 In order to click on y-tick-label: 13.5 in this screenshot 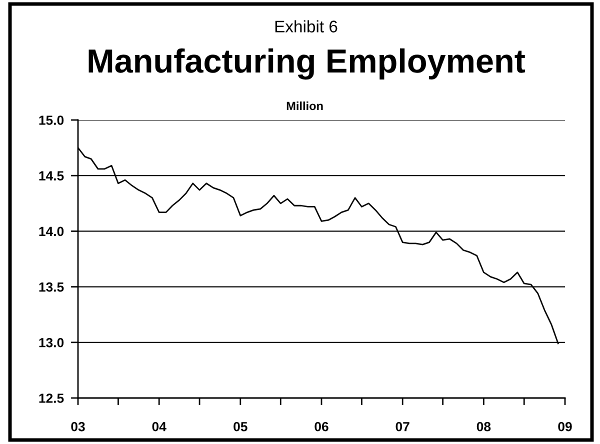, I will do `click(51, 287)`.